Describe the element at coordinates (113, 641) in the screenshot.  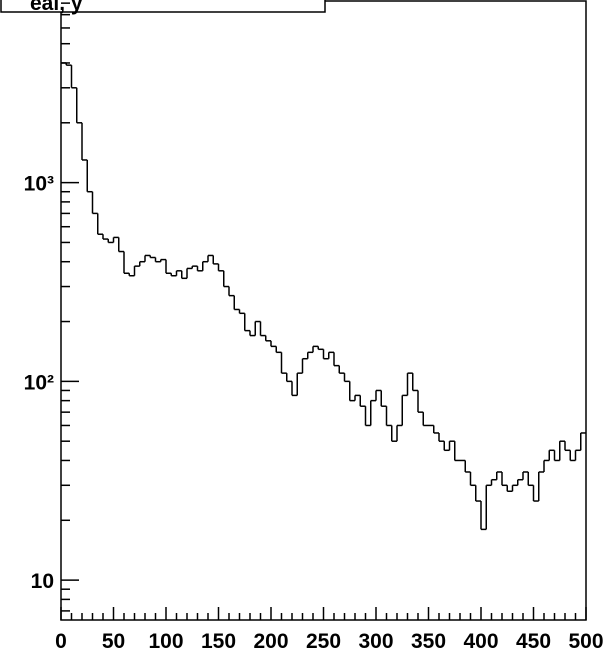
I see `x-tick-label: 50` at that location.